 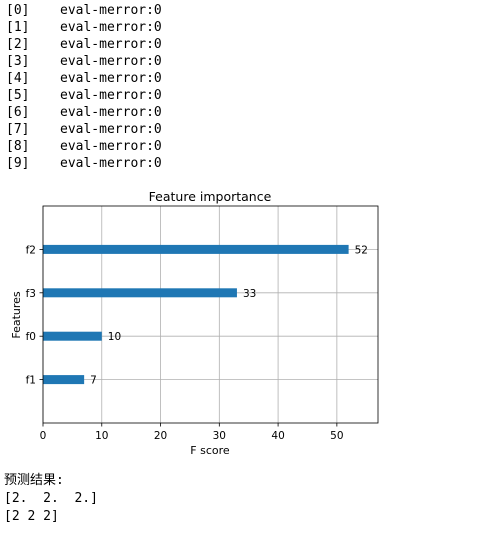 I want to click on x-tick-label: 50, so click(x=336, y=436).